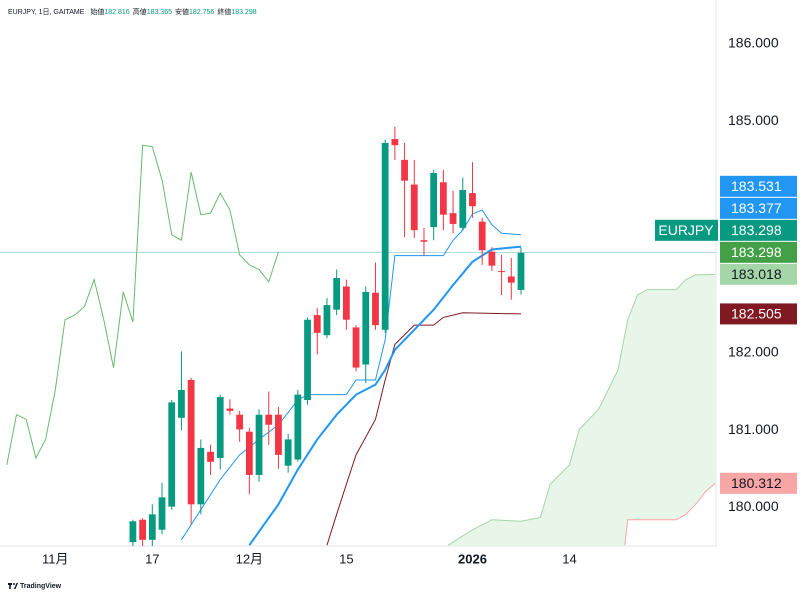 This screenshot has height=596, width=800. What do you see at coordinates (159, 12) in the screenshot?
I see `ohlc-value: 183.365` at bounding box center [159, 12].